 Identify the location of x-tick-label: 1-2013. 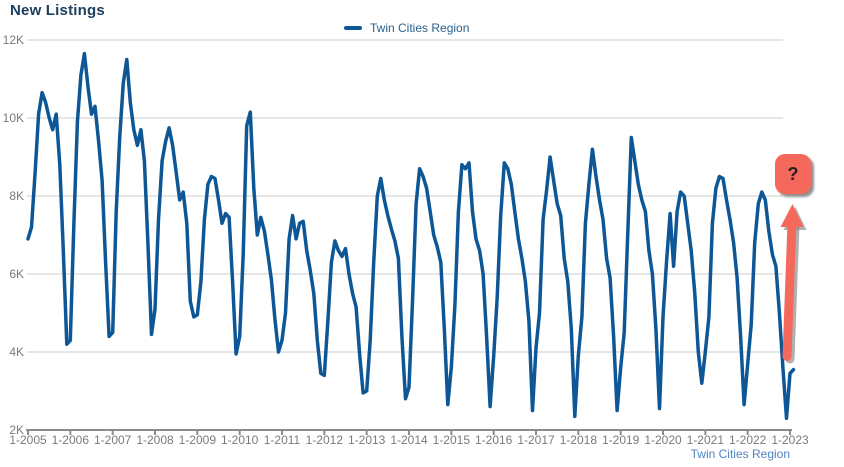
(367, 440).